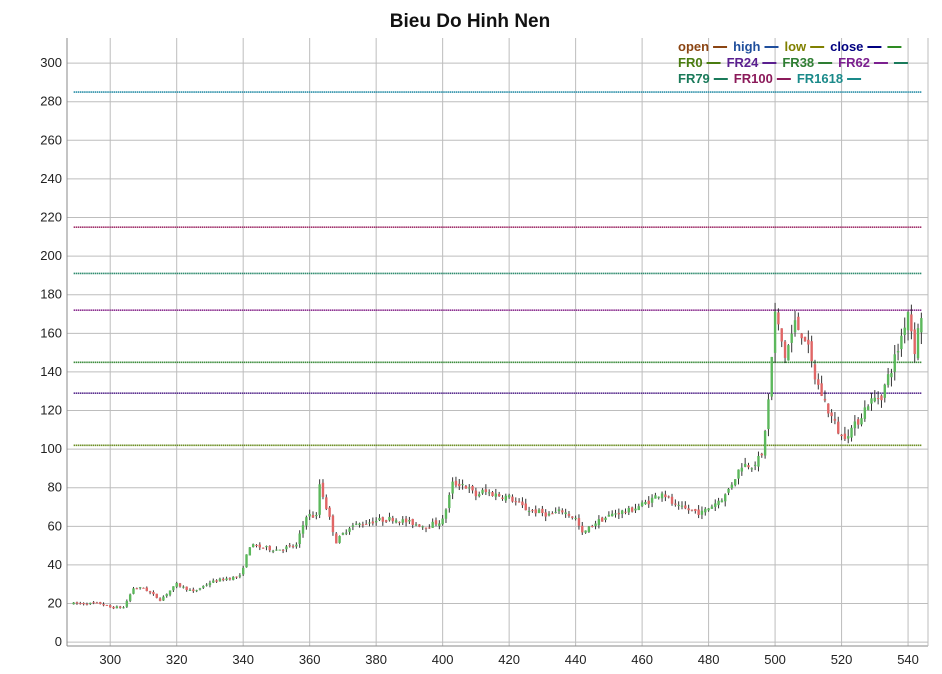 The image size is (942, 674). Describe the element at coordinates (908, 659) in the screenshot. I see `x-tick-label: 540` at that location.